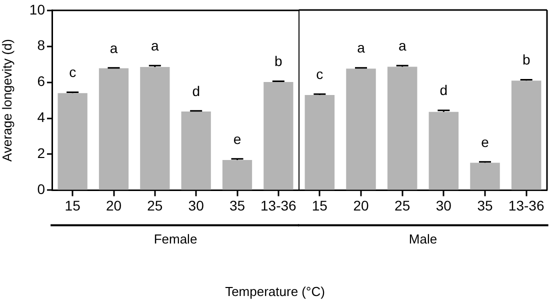  I want to click on x-axis-title: Female, so click(176, 238).